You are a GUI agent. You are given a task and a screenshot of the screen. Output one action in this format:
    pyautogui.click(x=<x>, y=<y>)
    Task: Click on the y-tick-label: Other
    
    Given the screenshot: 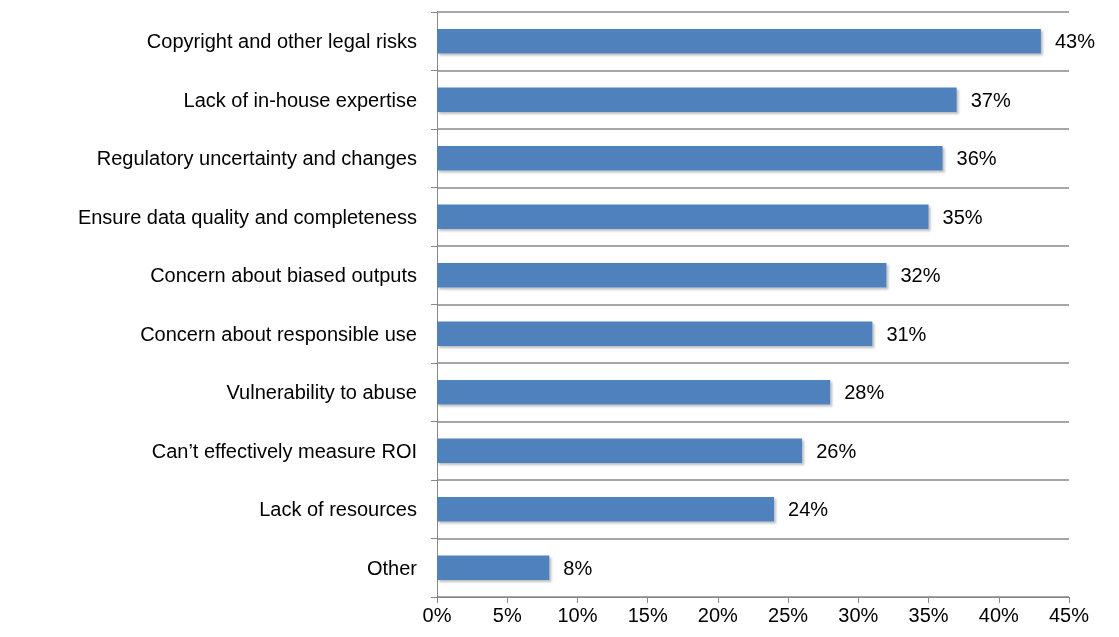 What is the action you would take?
    pyautogui.click(x=392, y=567)
    